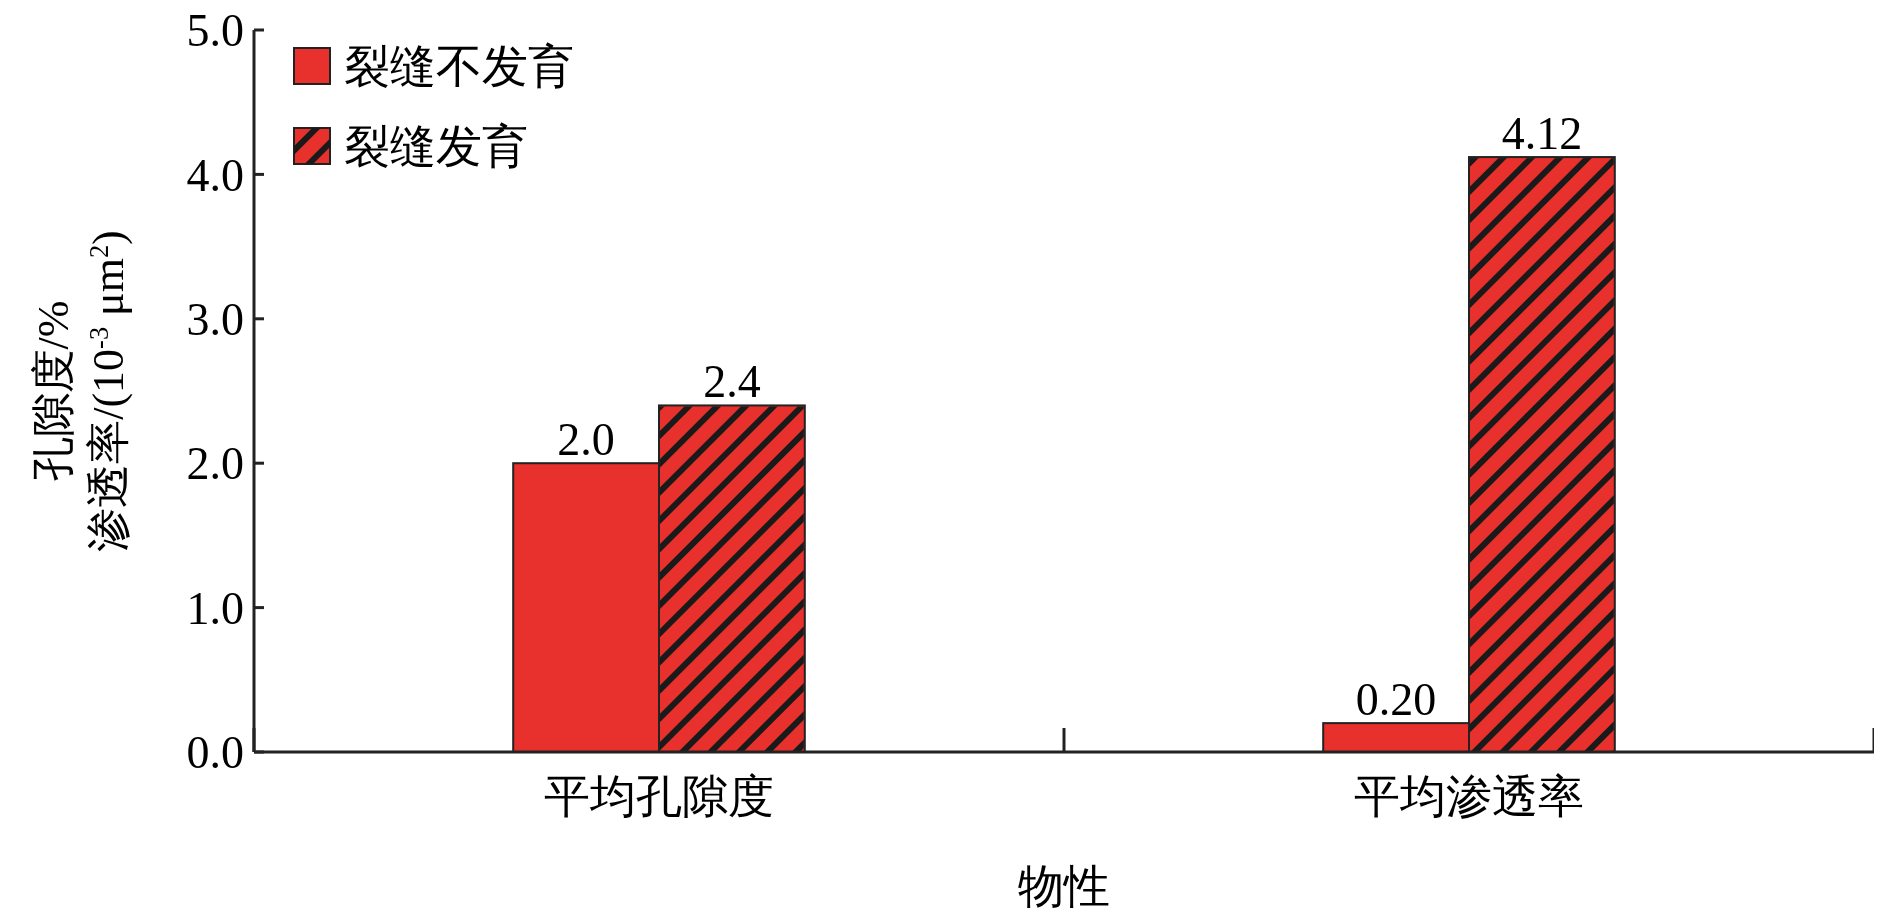 The height and width of the screenshot is (919, 1882). Describe the element at coordinates (1469, 796) in the screenshot. I see `x-tick-label: 平均渗透率` at that location.